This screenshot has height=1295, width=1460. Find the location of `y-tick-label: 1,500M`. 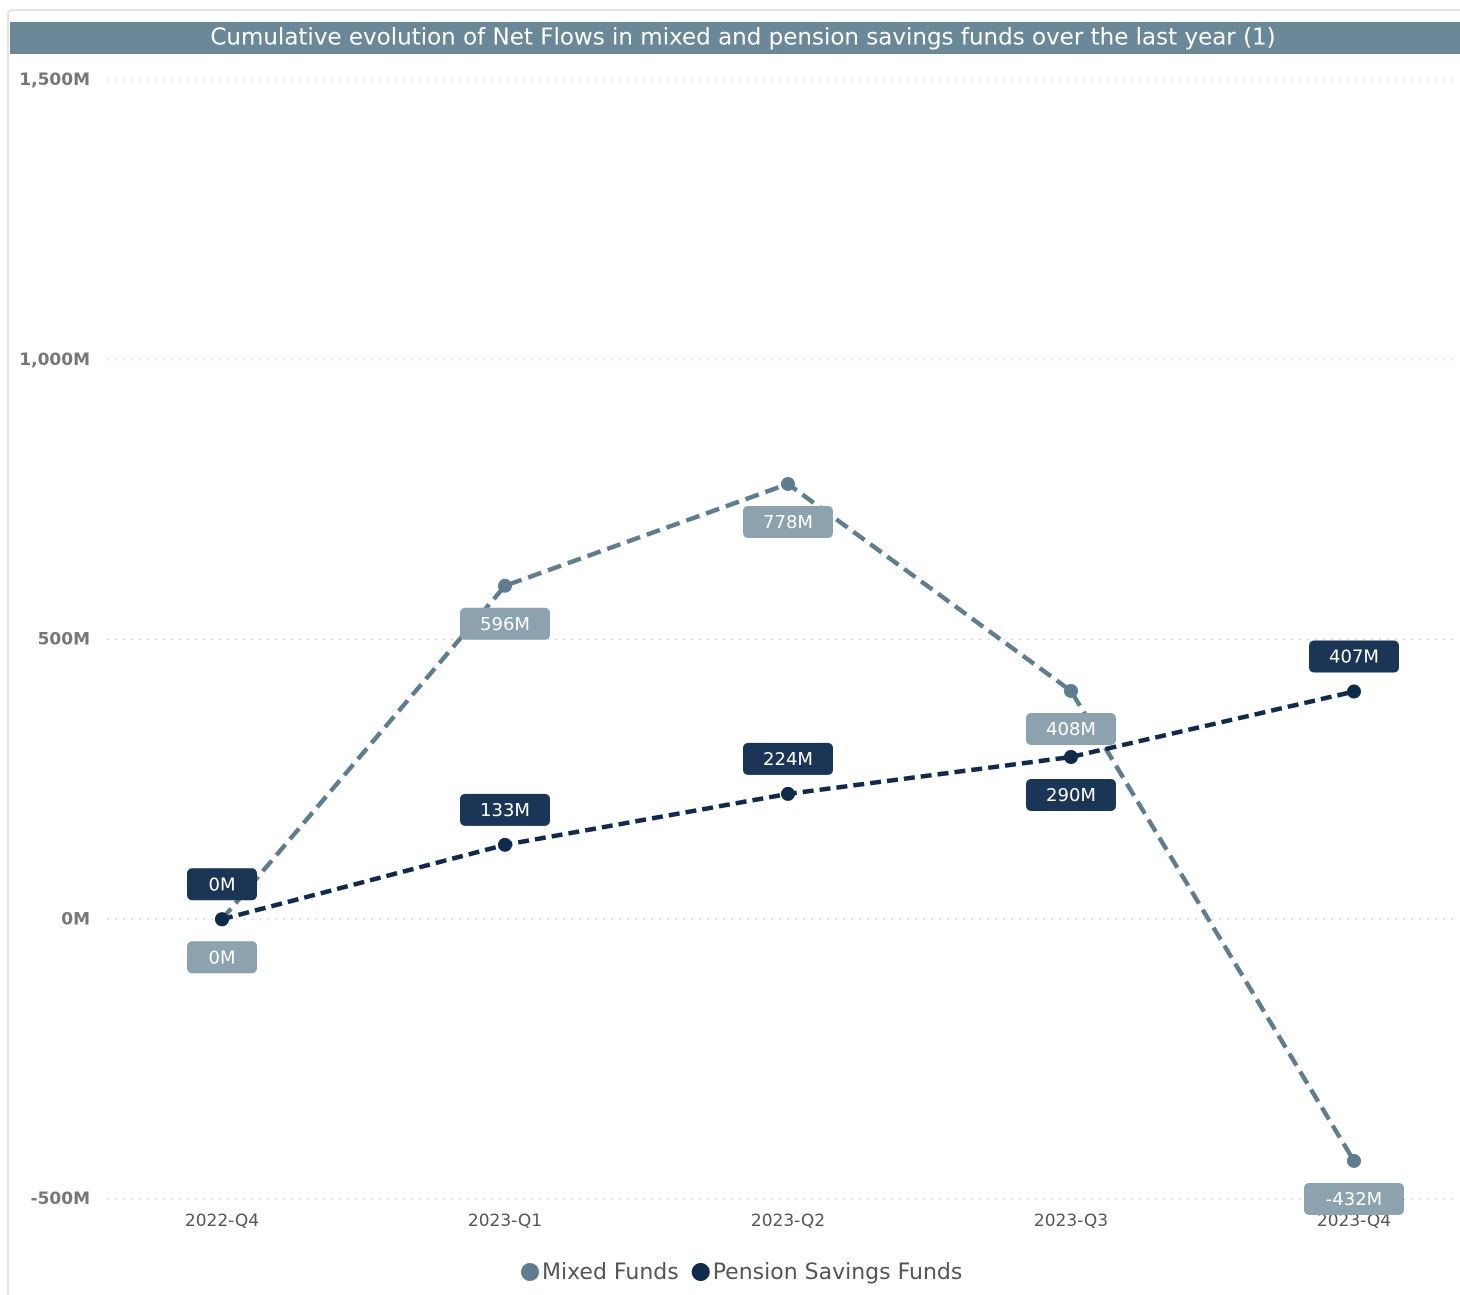

y-tick-label: 1,500M is located at coordinates (54, 80).